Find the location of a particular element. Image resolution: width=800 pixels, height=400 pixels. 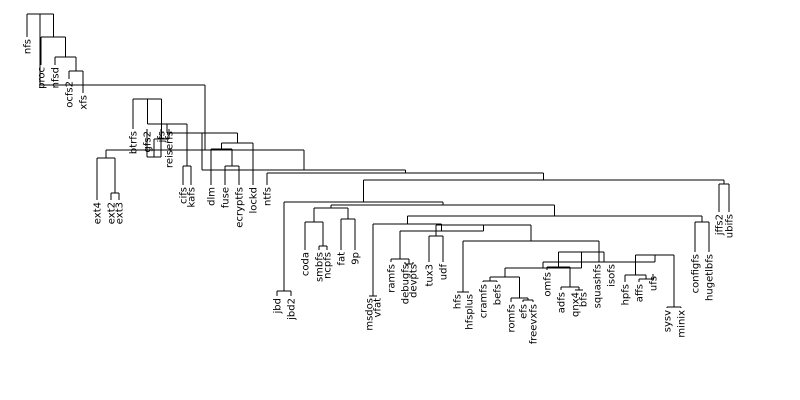

leaf-label: tux3 is located at coordinates (430, 275).